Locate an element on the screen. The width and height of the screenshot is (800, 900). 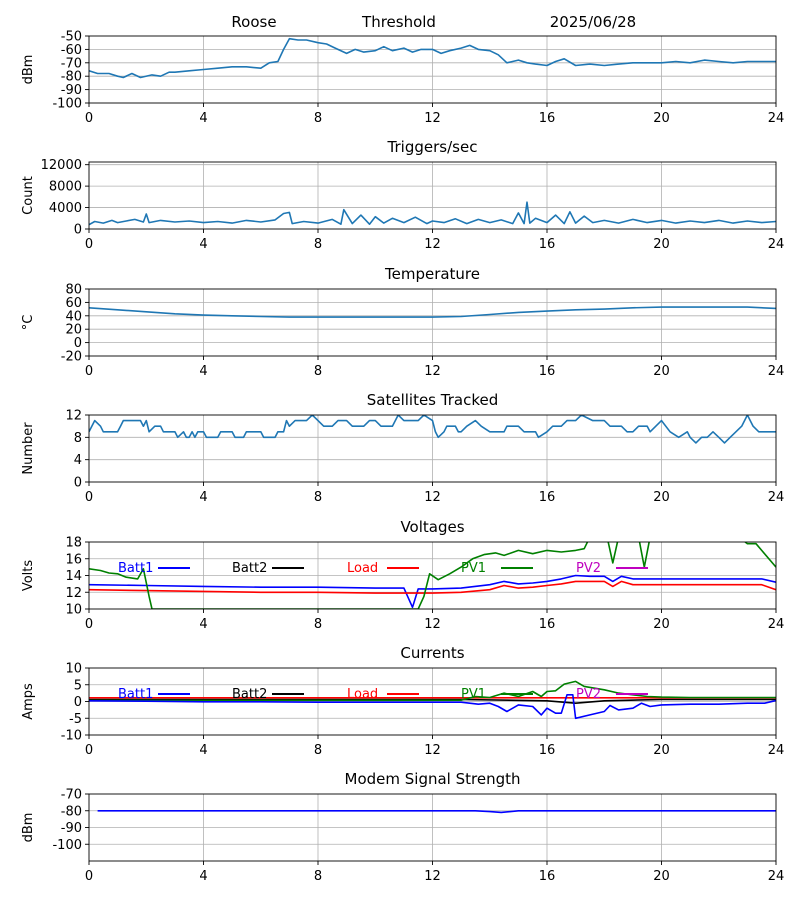
y-tick-label: -100 is located at coordinates (67, 845).